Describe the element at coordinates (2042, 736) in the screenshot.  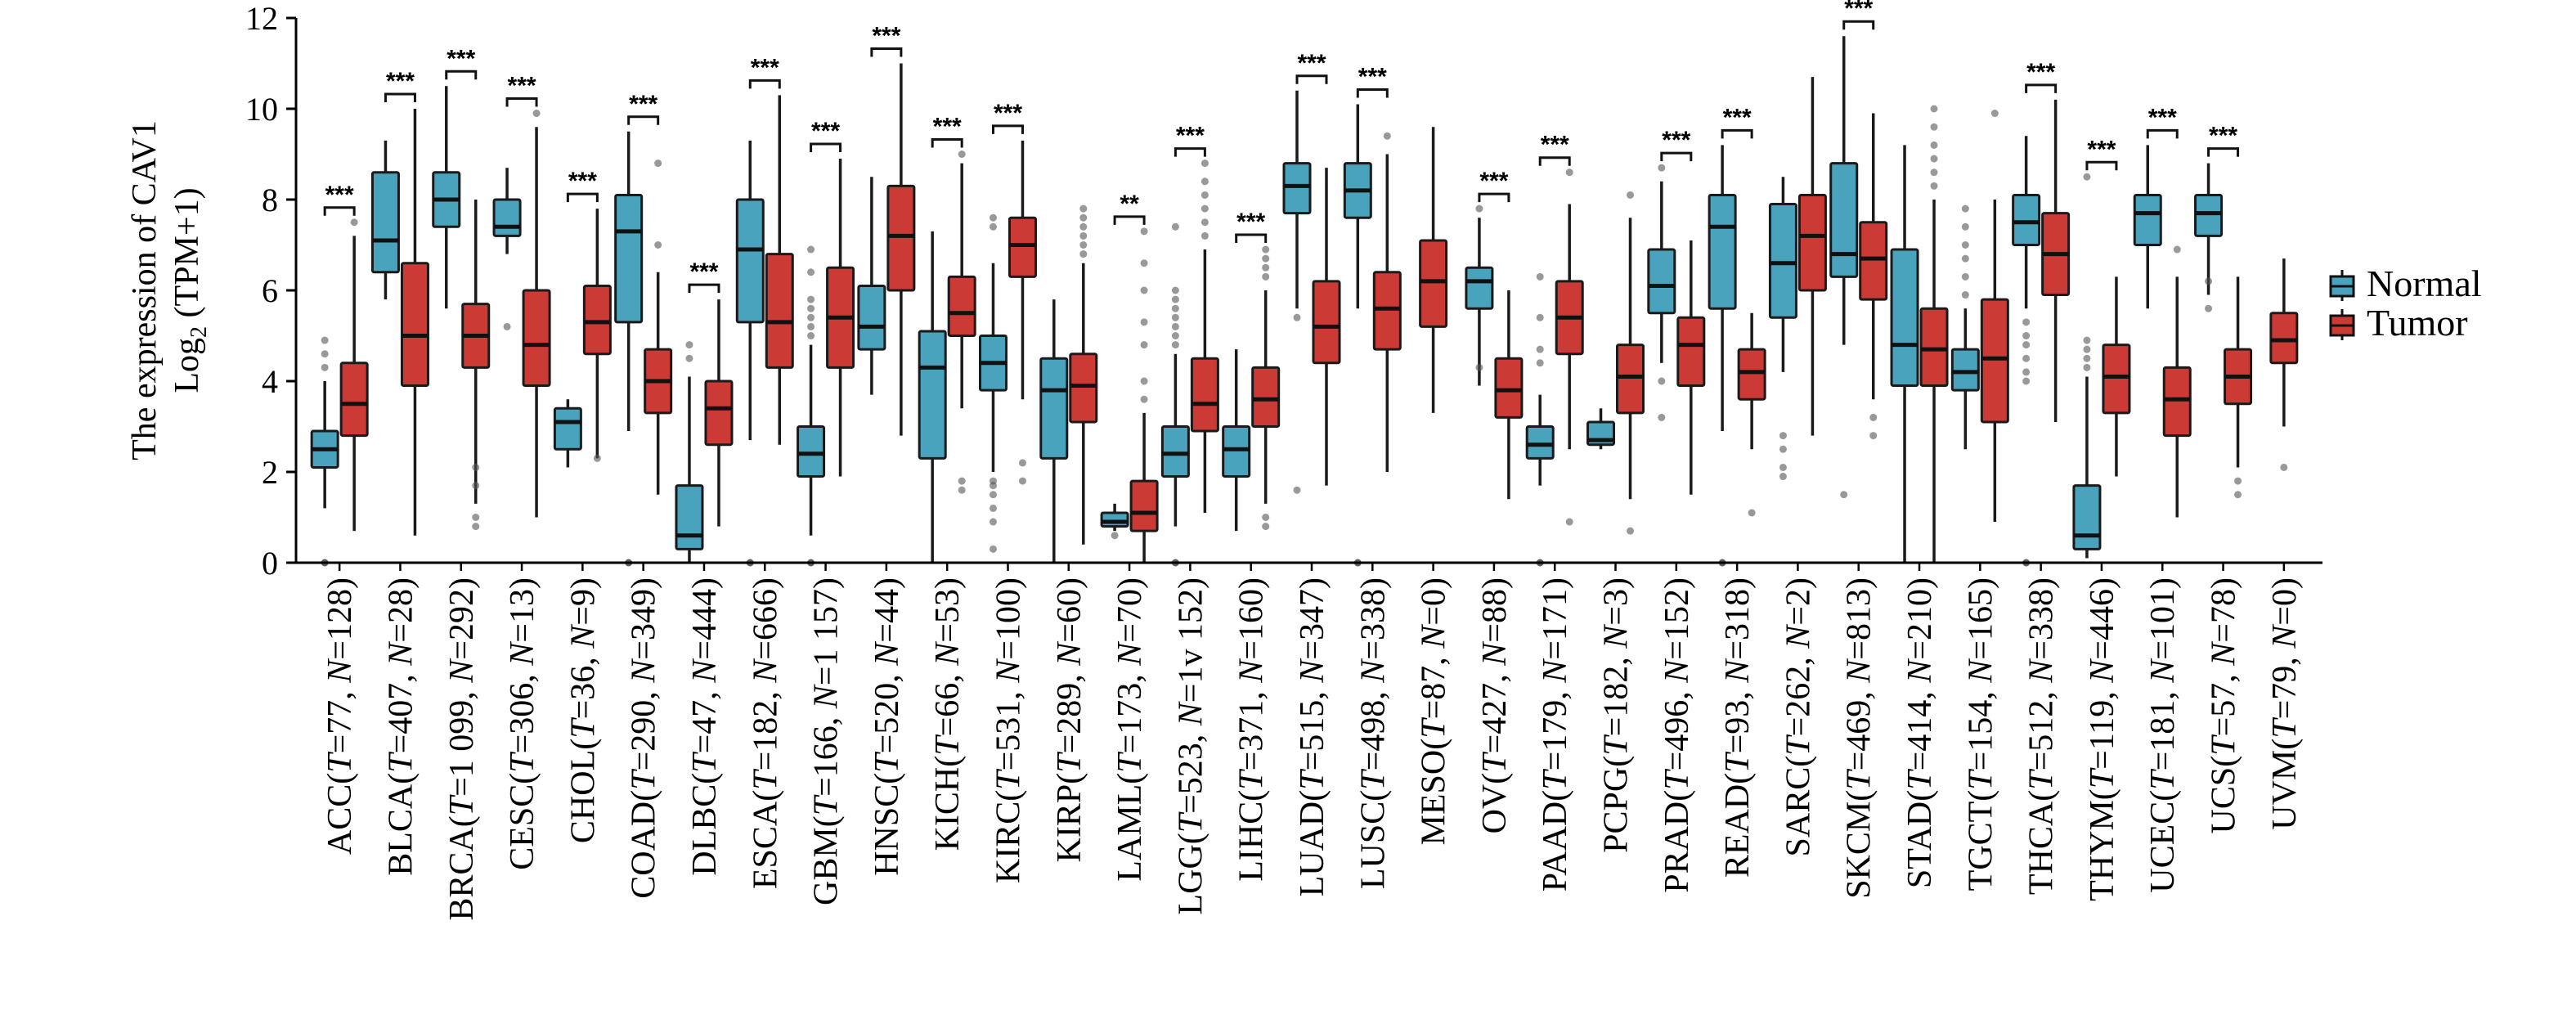
I see `category-label: THCA(T=512, N=338)` at that location.